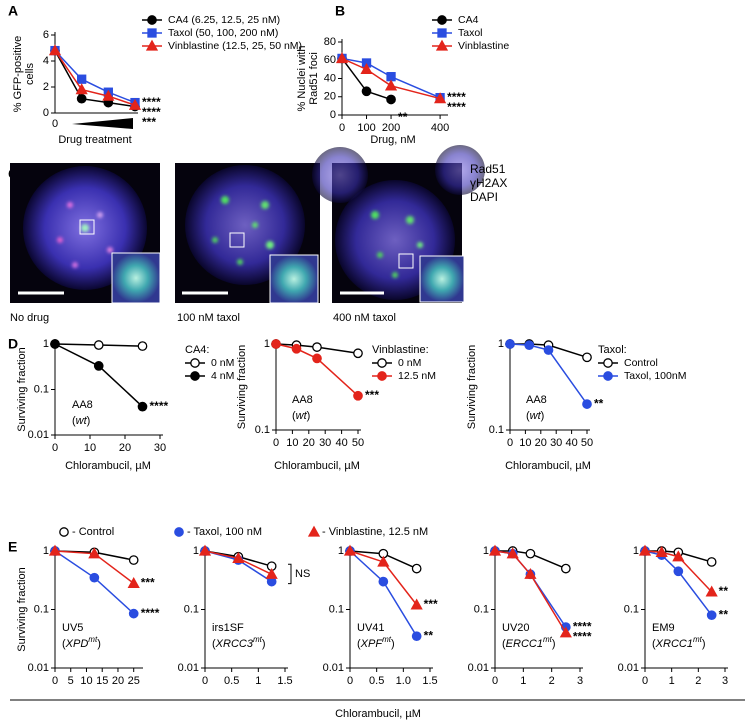  Describe the element at coordinates (488, 169) in the screenshot. I see `stain-label: Rad51` at that location.